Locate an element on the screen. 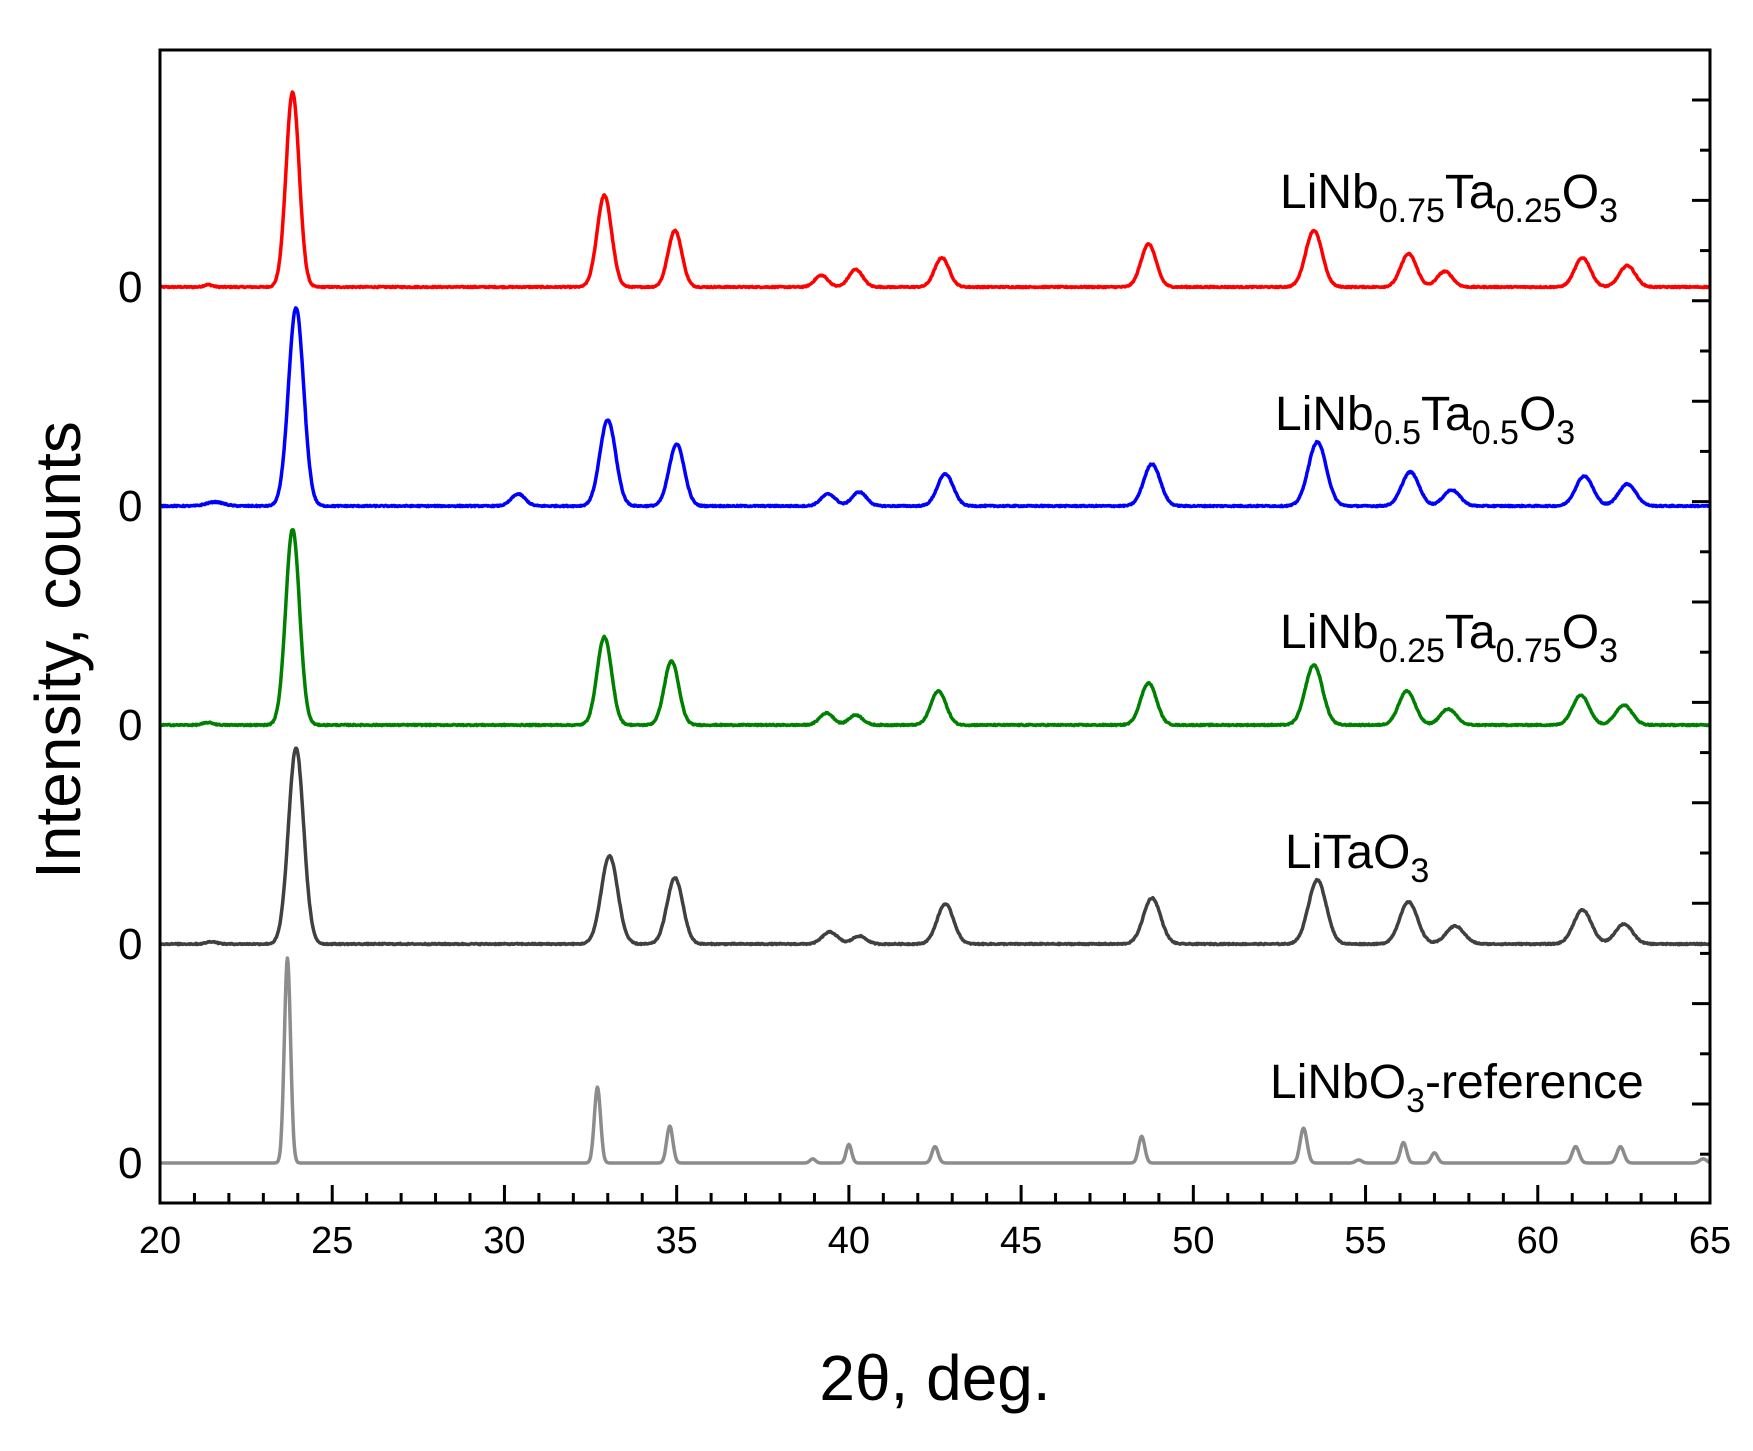  series-label-4-part-2: -reference is located at coordinates (1534, 1082).